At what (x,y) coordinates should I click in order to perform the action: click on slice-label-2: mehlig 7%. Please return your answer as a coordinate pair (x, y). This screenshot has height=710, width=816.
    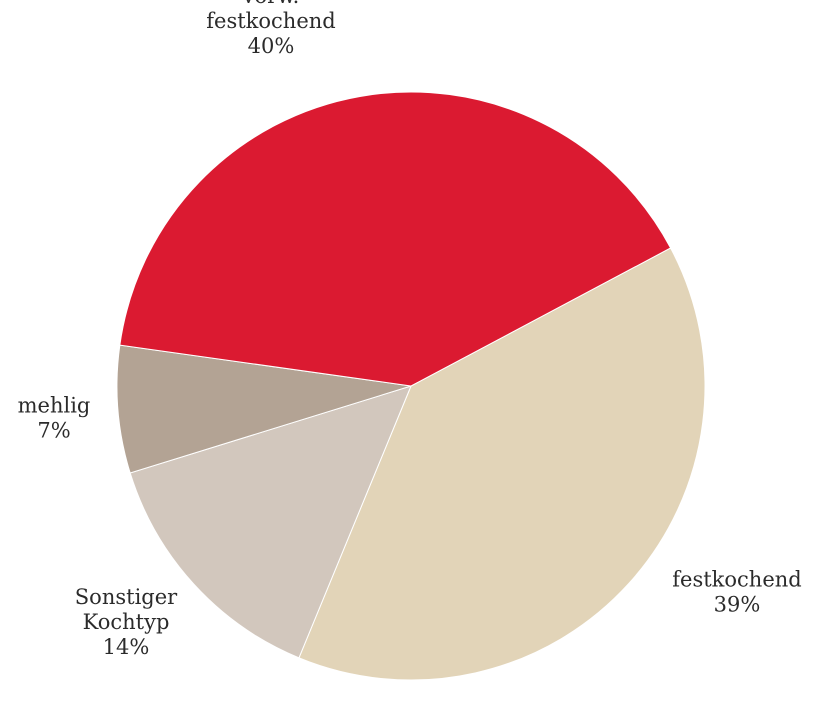
    Looking at the image, I should click on (54, 418).